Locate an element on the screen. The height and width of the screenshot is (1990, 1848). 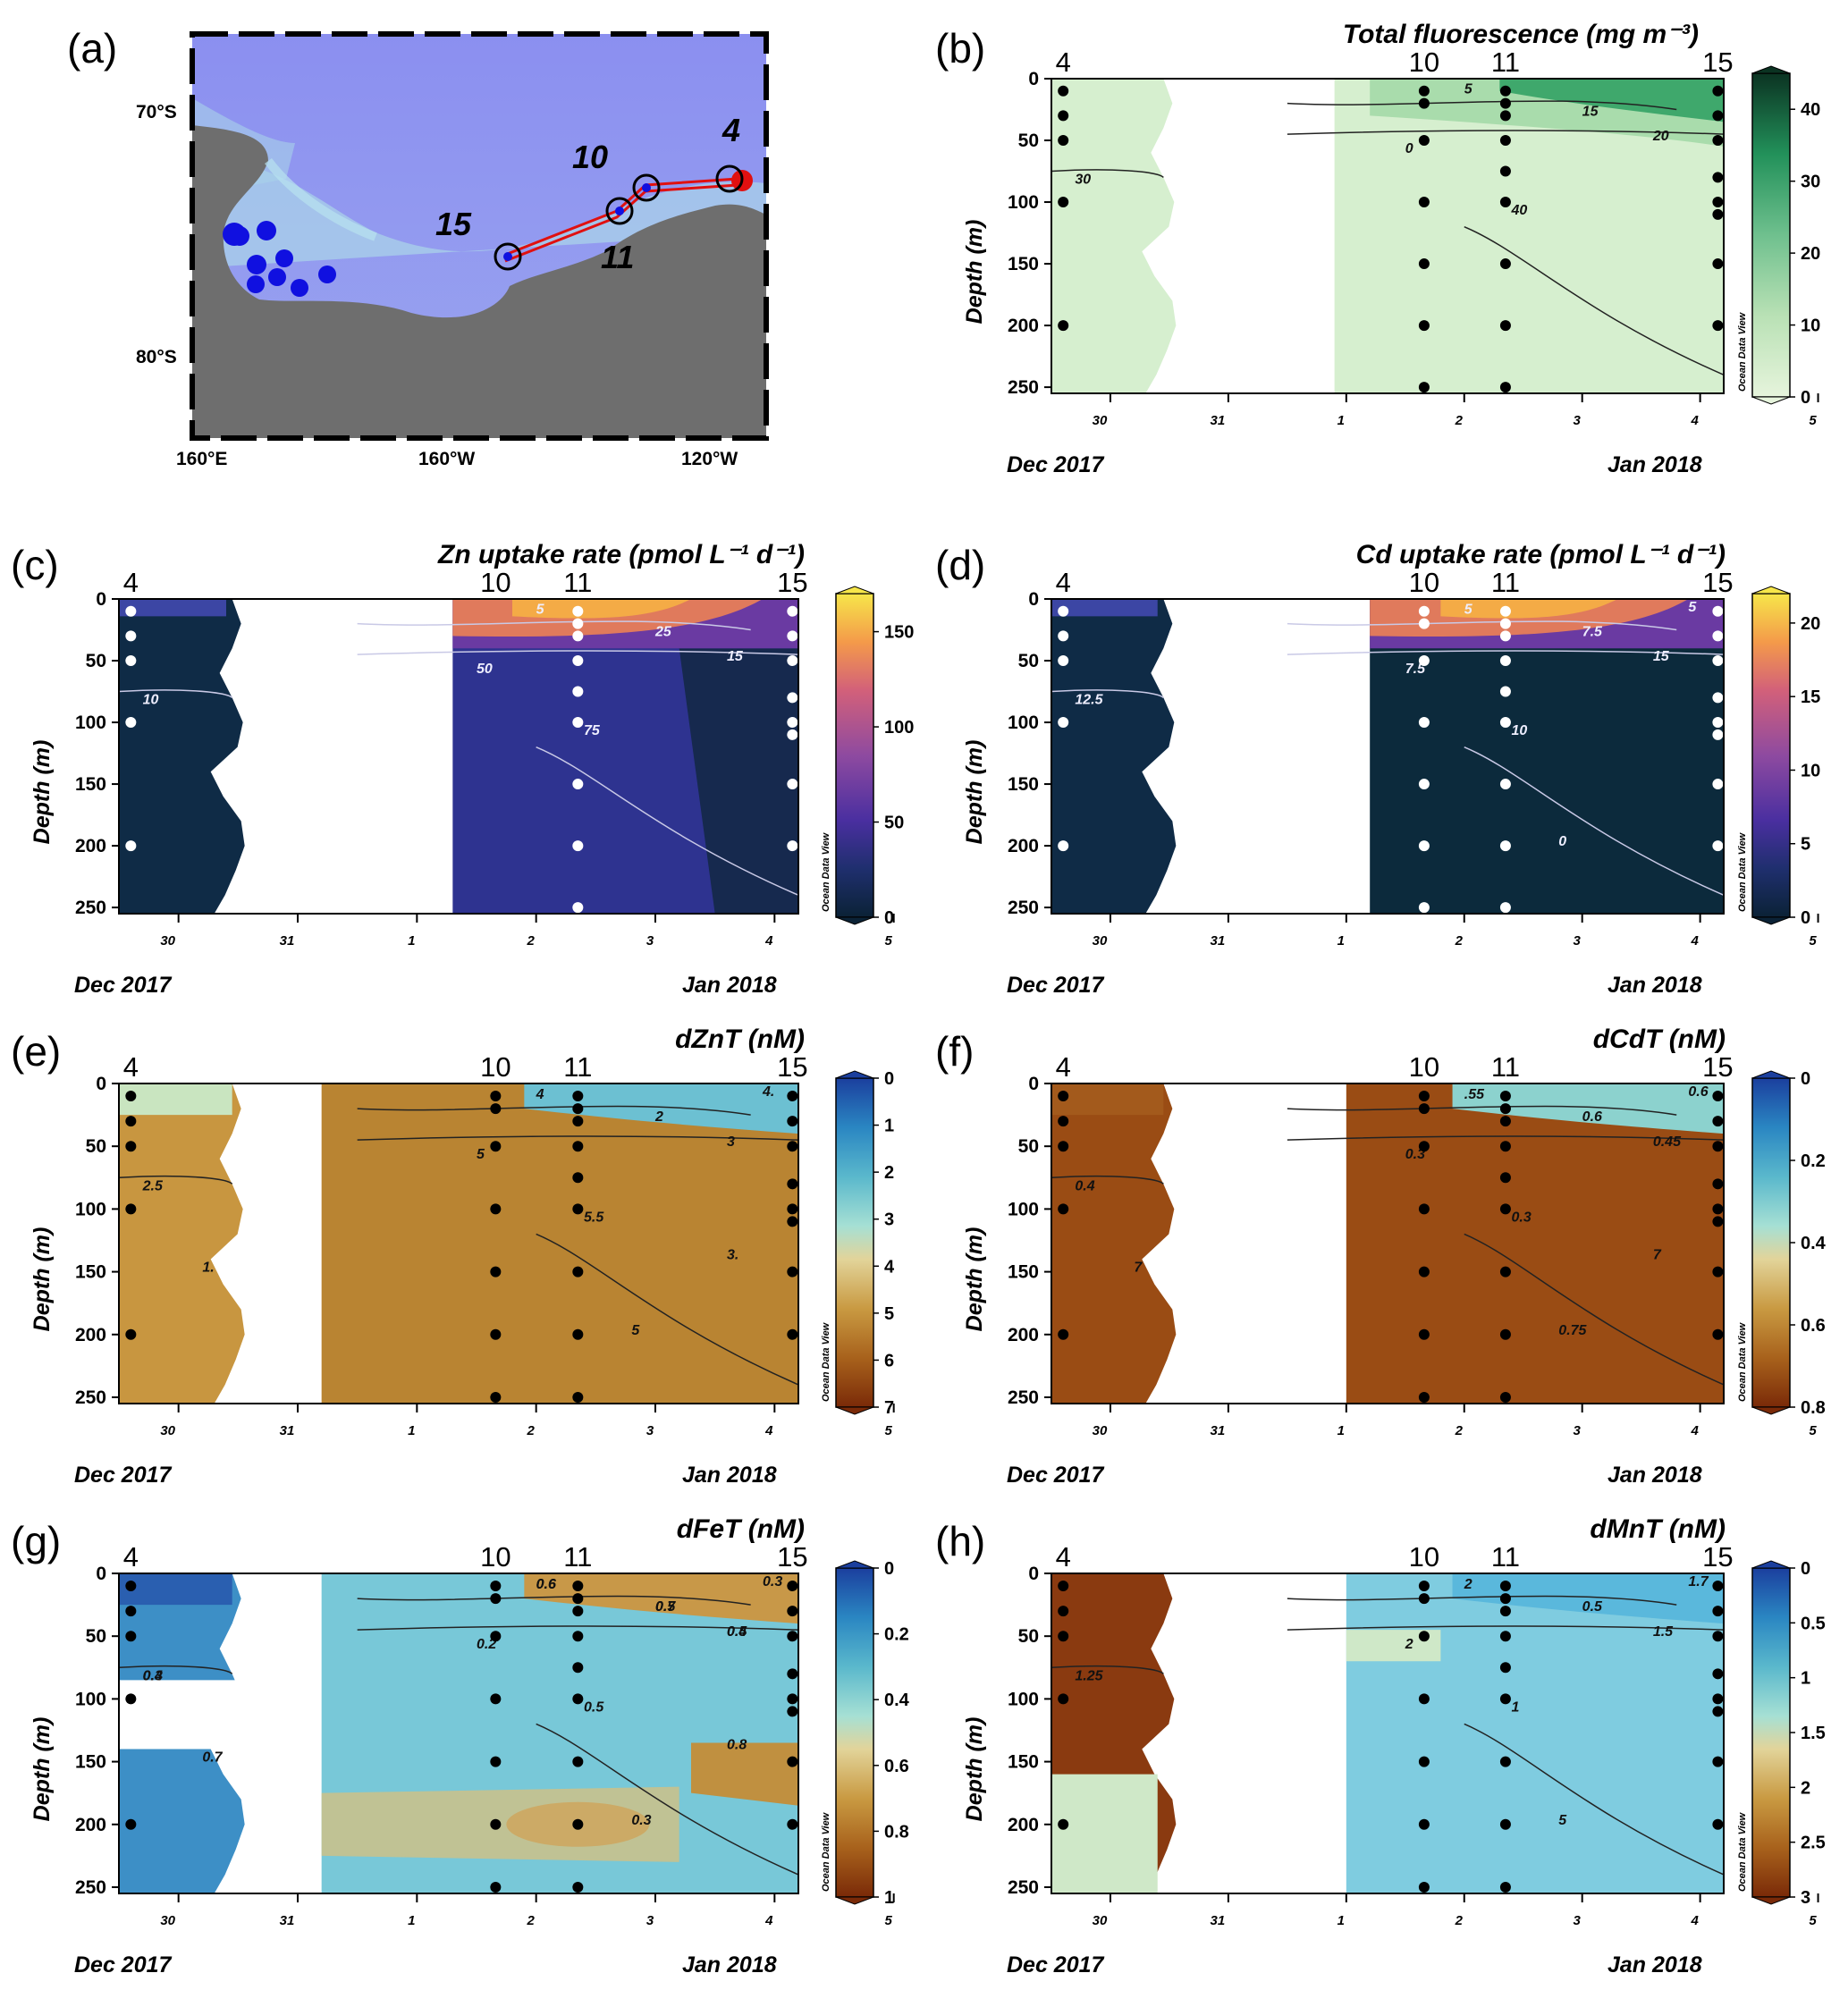
contour-label: 1.25 is located at coordinates (1089, 1675).